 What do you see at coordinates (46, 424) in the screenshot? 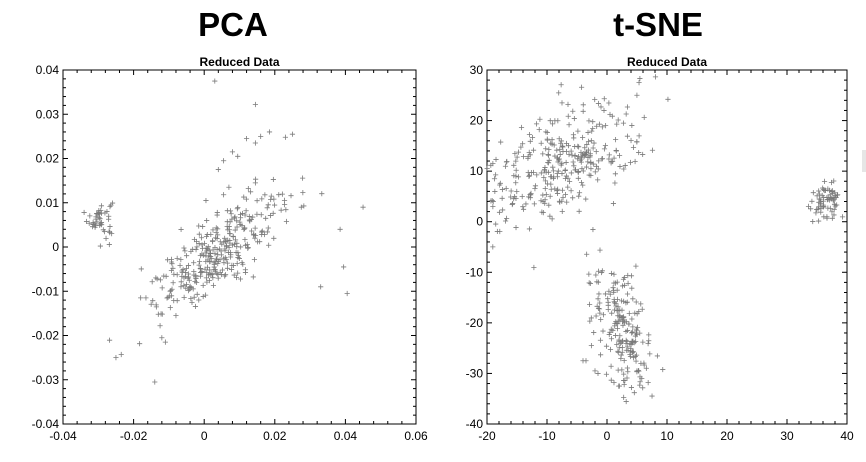
I see `pca-y-tick-label: -0.04` at bounding box center [46, 424].